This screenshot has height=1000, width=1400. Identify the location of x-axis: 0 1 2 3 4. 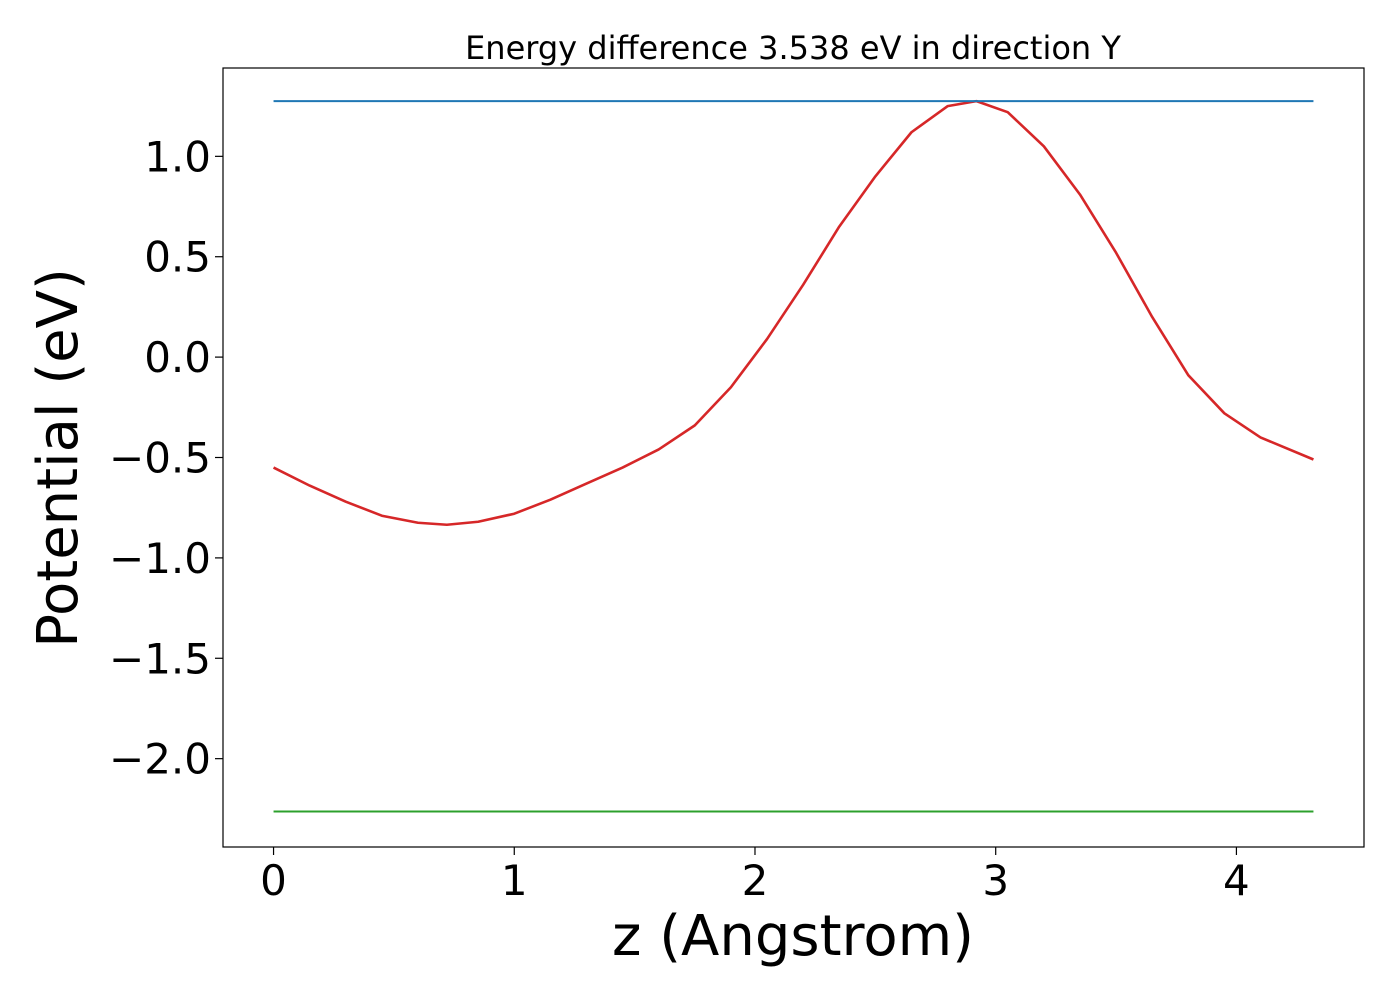
(755, 876).